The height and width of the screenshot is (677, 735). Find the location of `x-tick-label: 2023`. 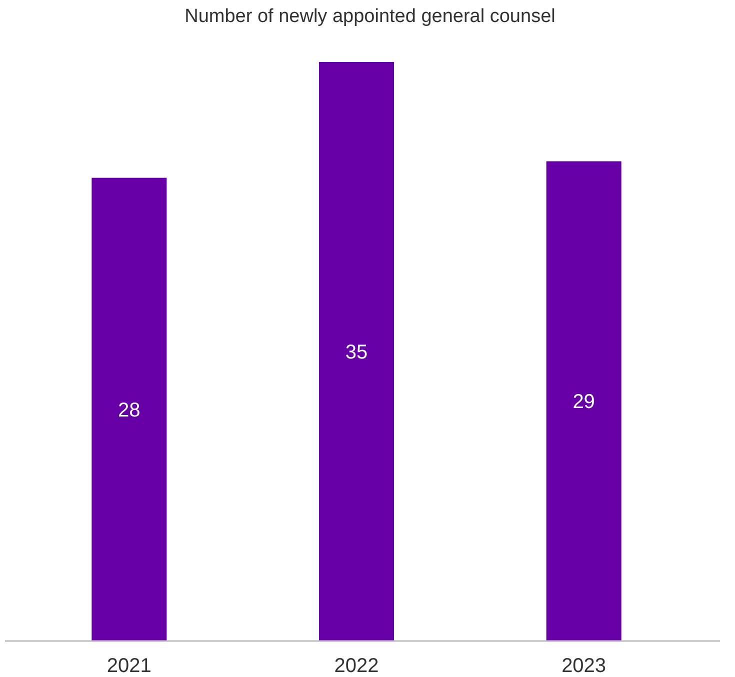

x-tick-label: 2023 is located at coordinates (584, 666).